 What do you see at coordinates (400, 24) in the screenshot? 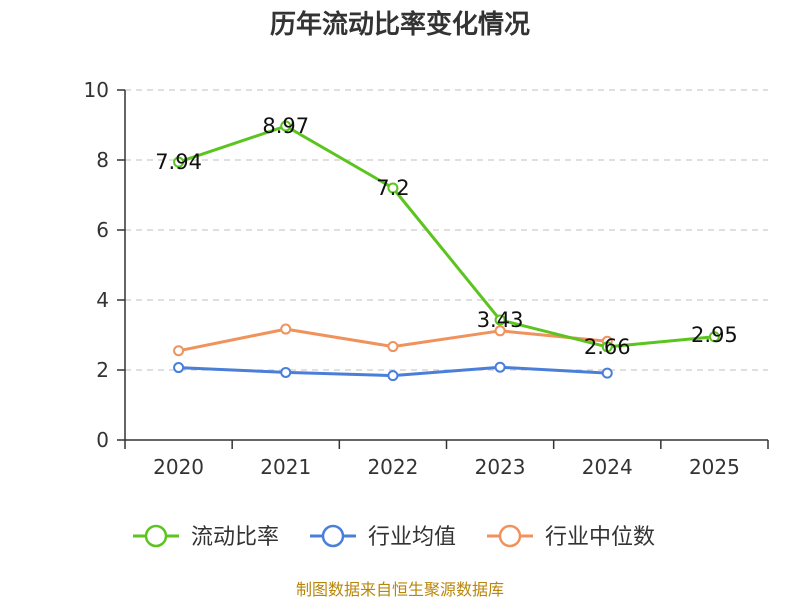
I see `chart-title: 历年流动比率变化情况` at bounding box center [400, 24].